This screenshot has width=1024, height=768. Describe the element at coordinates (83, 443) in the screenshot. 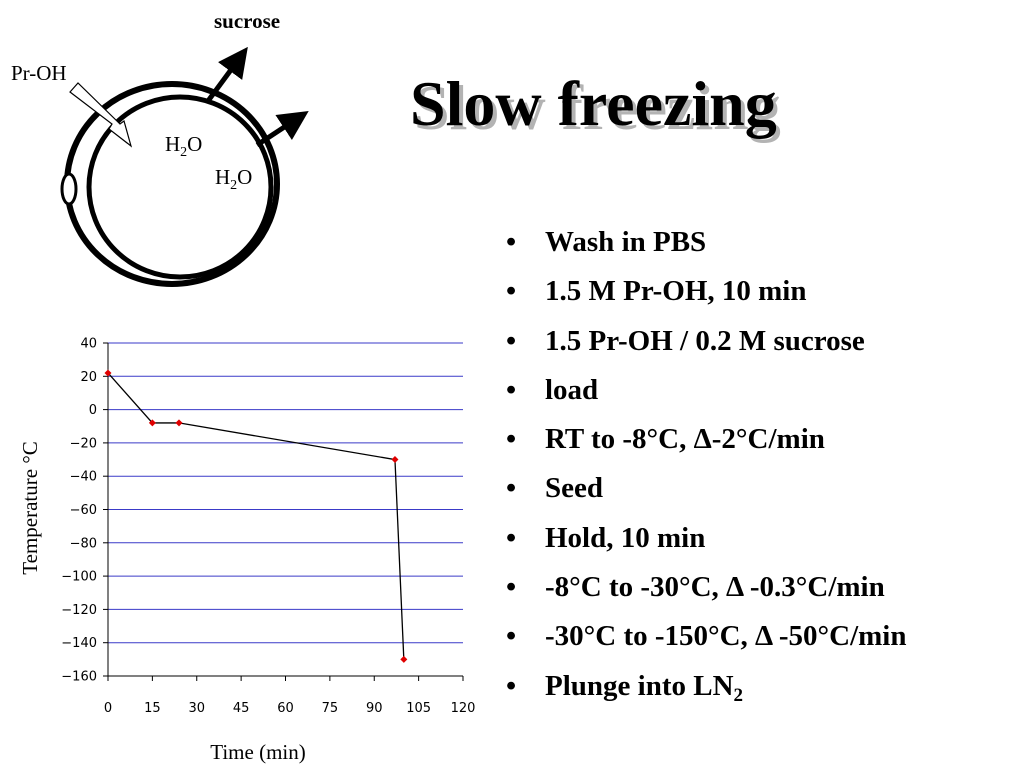

I see `y-tick-label: −20` at that location.